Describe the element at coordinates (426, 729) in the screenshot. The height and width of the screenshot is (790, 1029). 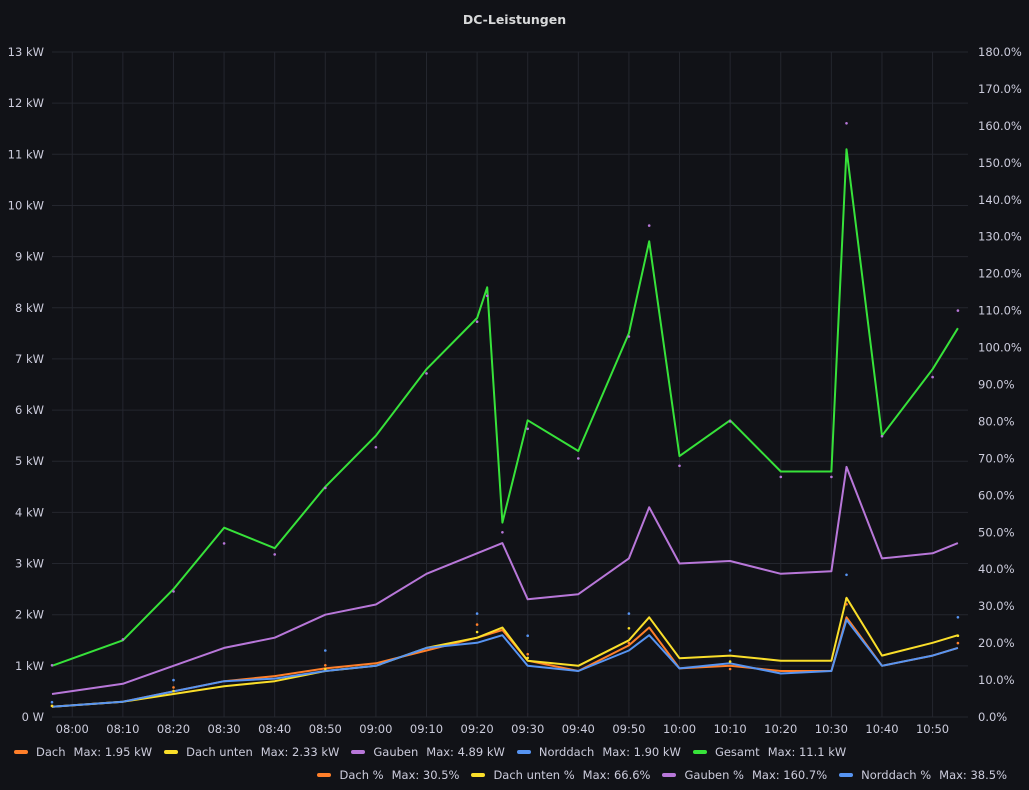
I see `x-tick-label: 09:10` at that location.